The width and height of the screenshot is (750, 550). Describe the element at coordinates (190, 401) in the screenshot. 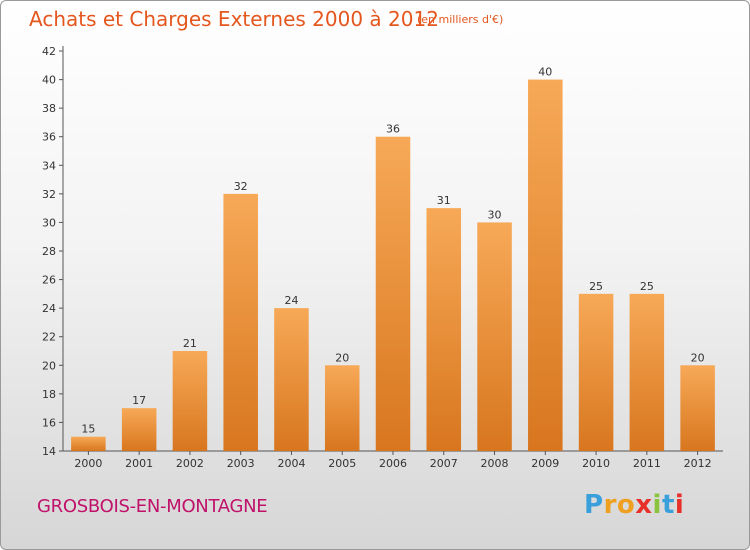

I see `bar-2002` at that location.